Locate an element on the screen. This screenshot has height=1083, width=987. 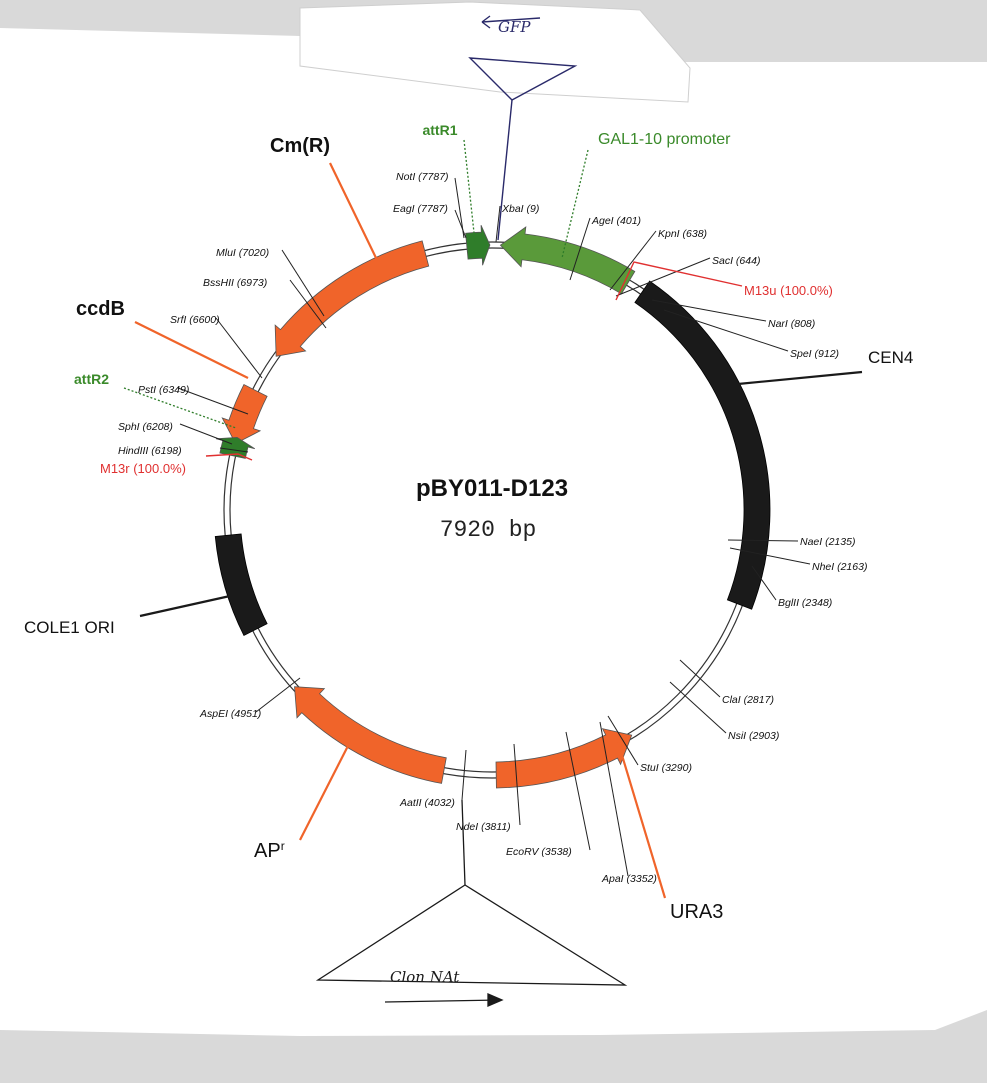
feature-cmr-arrow is located at coordinates (352, 298).